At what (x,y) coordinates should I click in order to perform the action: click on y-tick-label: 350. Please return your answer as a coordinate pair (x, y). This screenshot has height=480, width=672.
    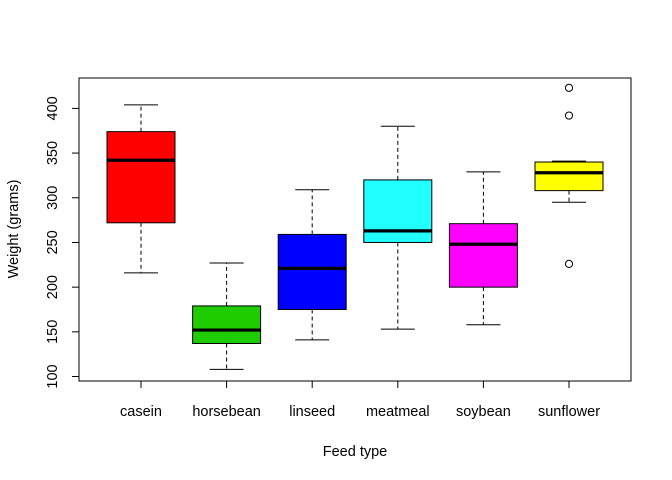
    Looking at the image, I should click on (53, 153).